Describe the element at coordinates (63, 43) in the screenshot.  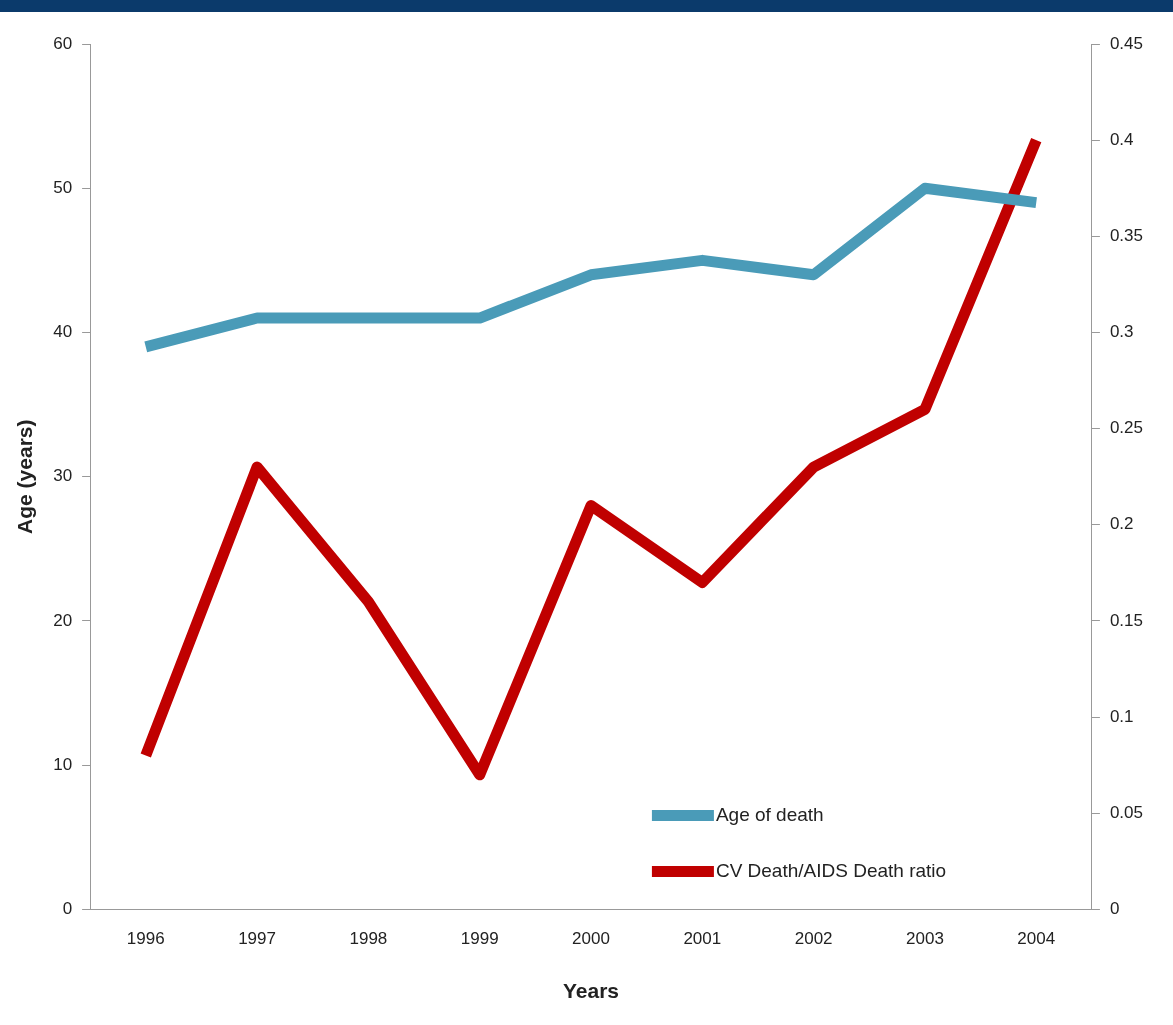
I see `y-tick-label: 60` at that location.